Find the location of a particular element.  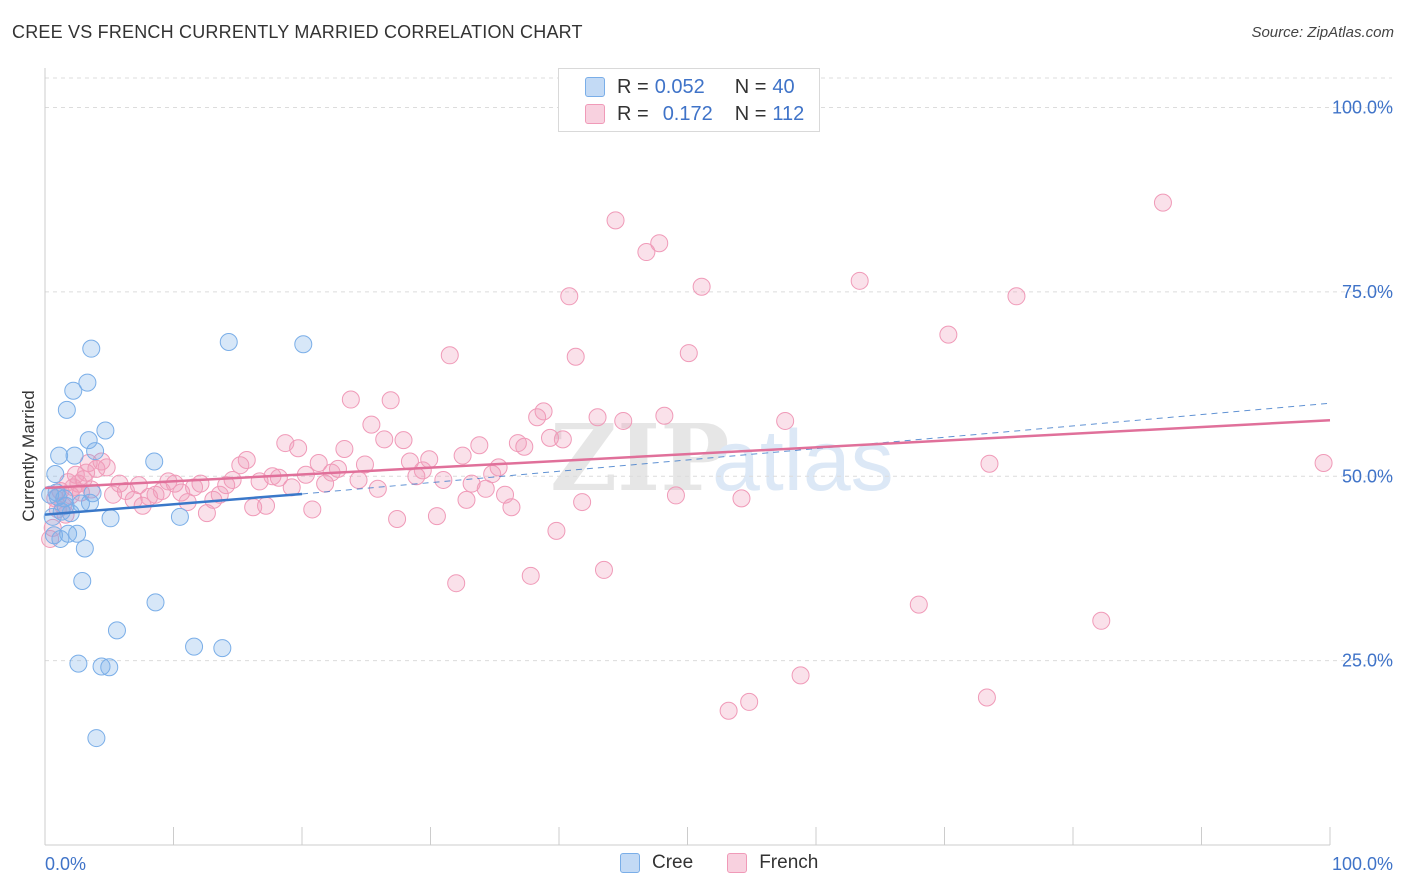

y-tick-label: 50.0% is located at coordinates (1367, 476).